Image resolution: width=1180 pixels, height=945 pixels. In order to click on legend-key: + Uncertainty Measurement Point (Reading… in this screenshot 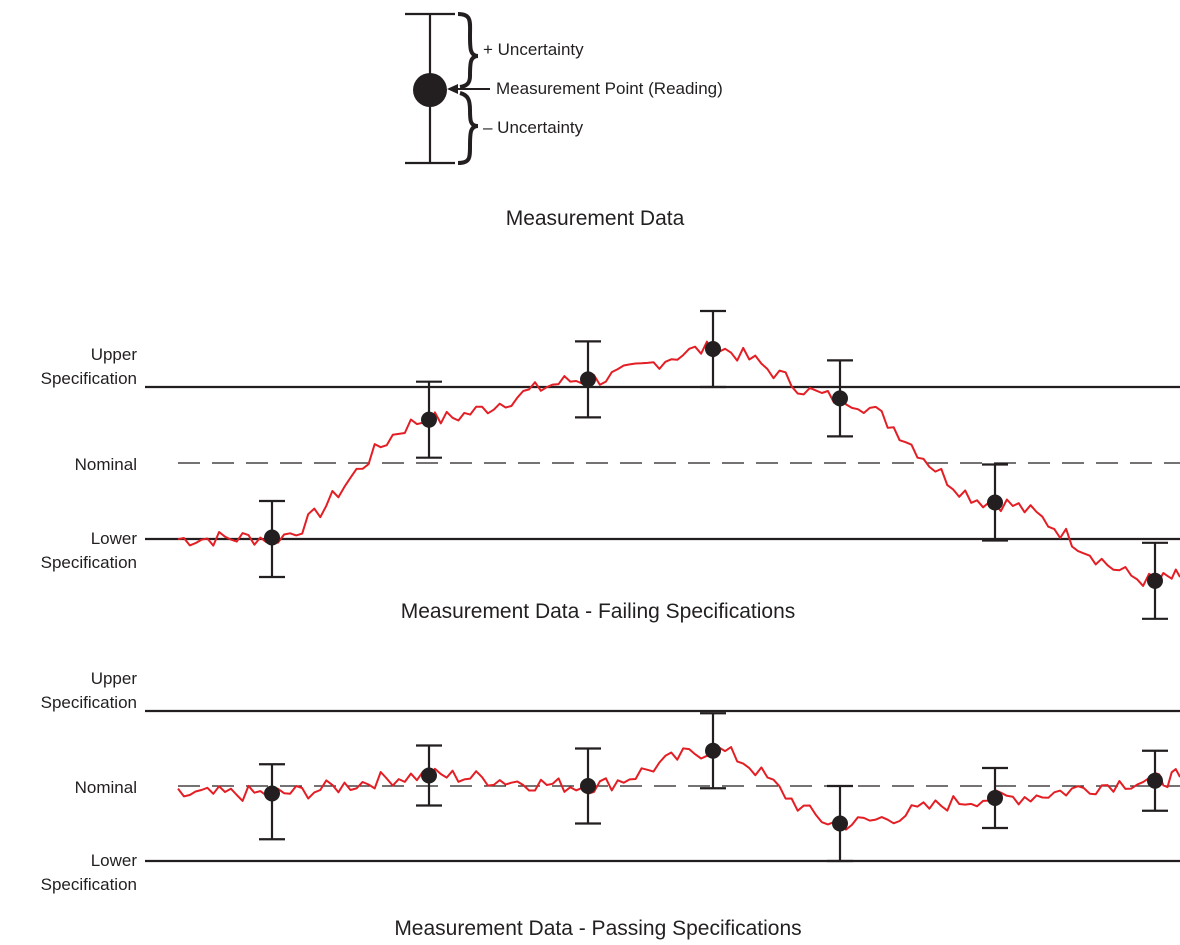, I will do `click(564, 121)`.